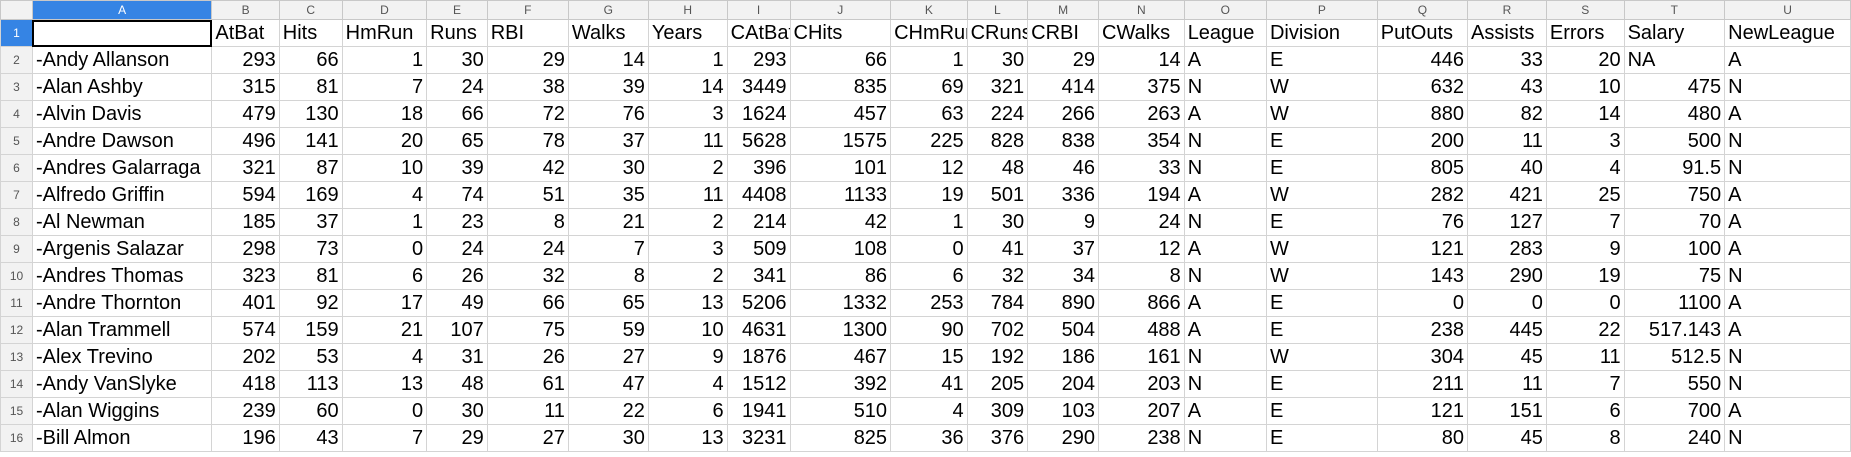 The height and width of the screenshot is (457, 1851). Describe the element at coordinates (758, 114) in the screenshot. I see `data-cell: 1624` at that location.